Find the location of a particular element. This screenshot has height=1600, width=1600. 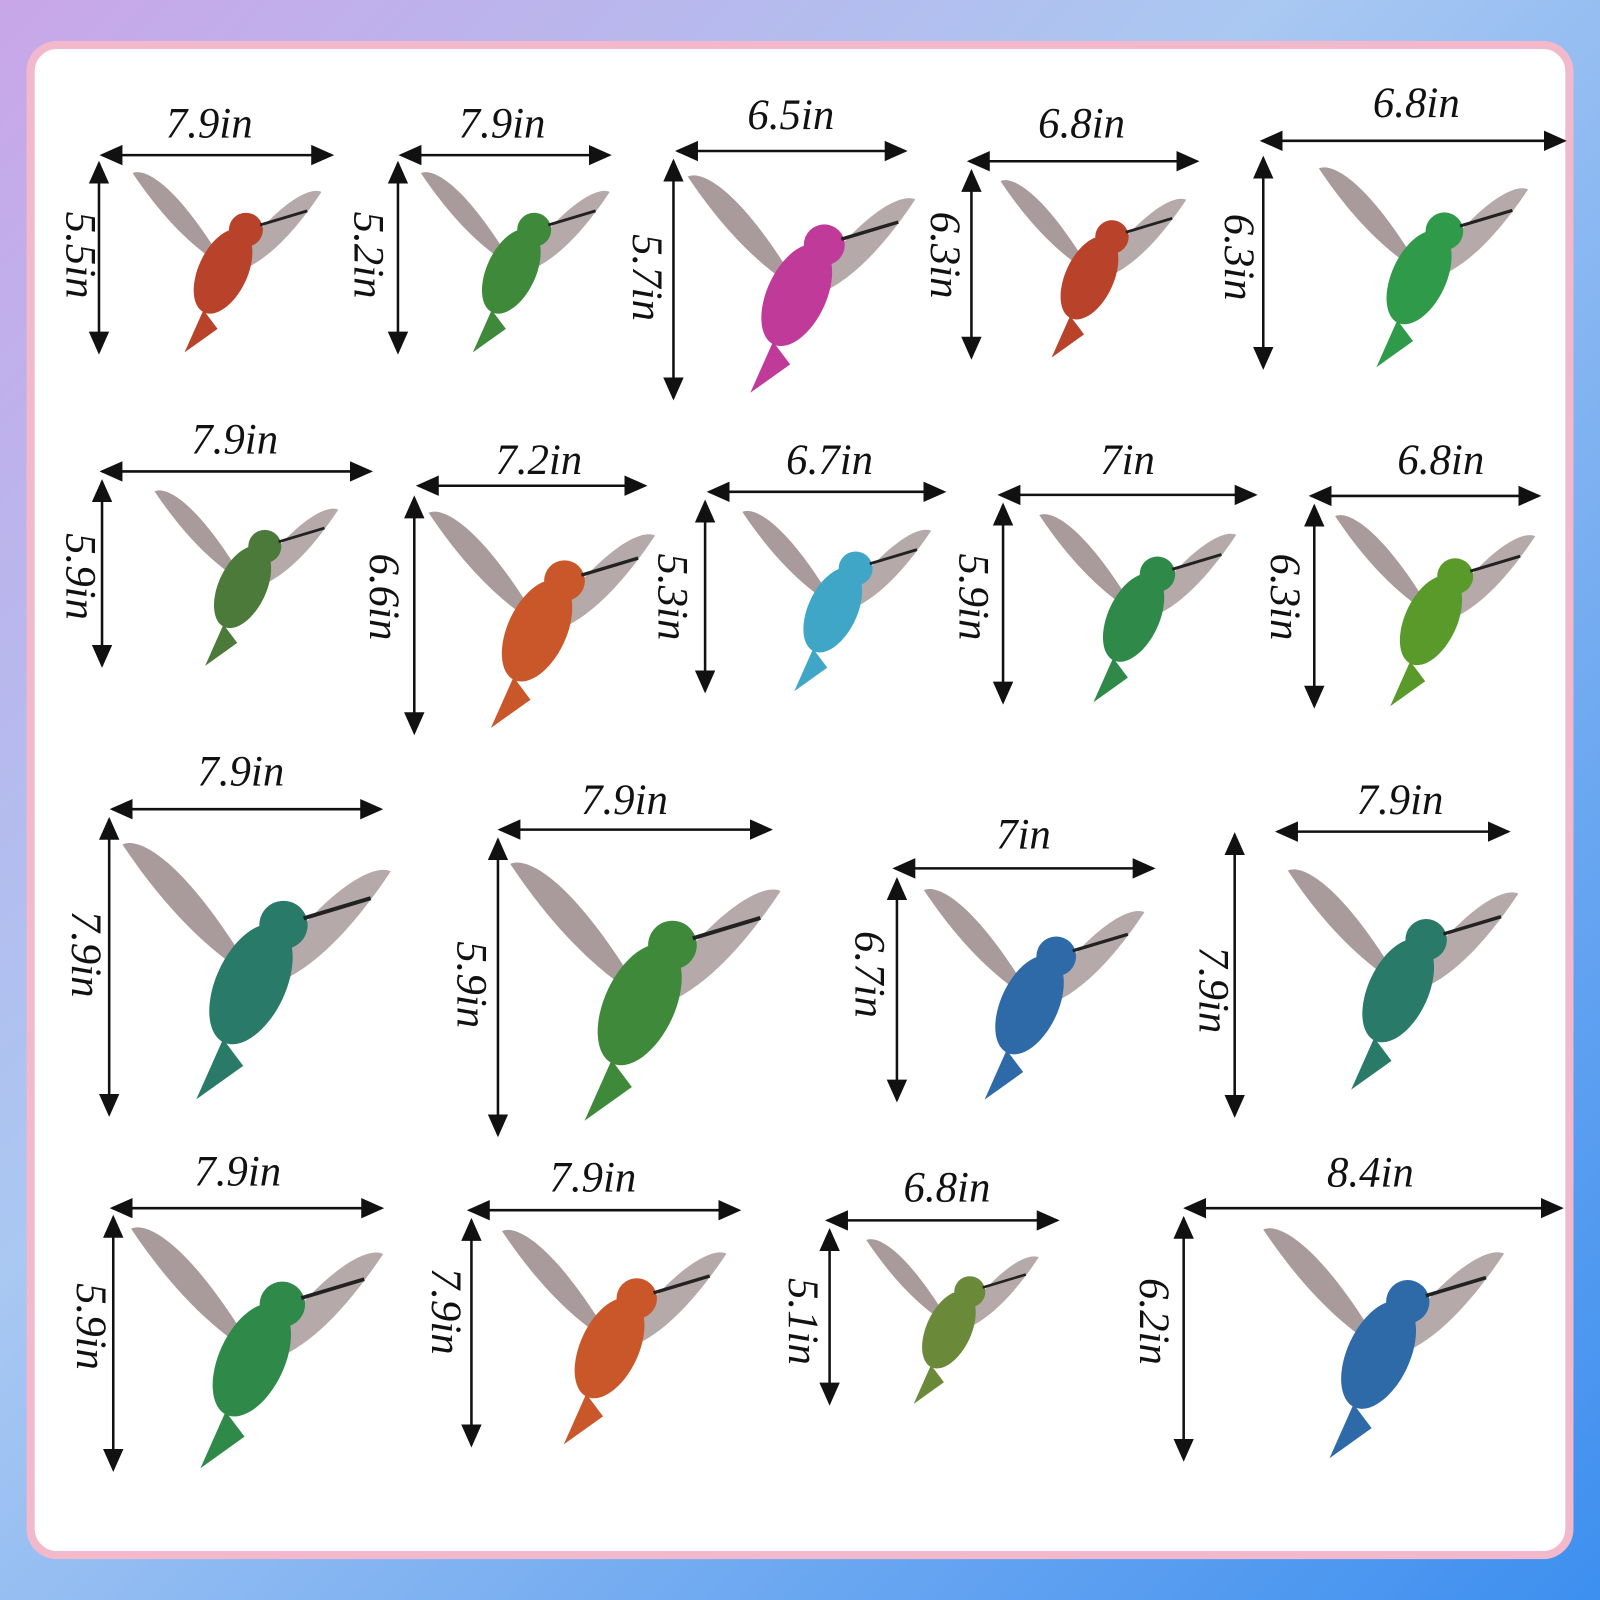

width-label: 7.2in is located at coordinates (538, 460).